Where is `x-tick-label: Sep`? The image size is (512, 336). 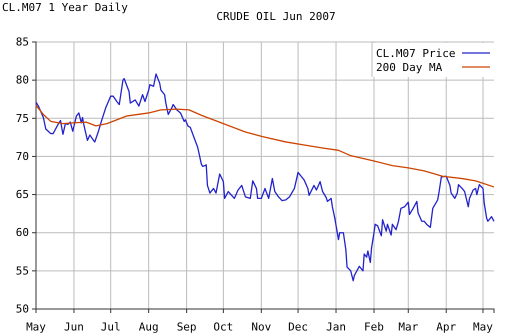 x-tick-label: Sep is located at coordinates (186, 327).